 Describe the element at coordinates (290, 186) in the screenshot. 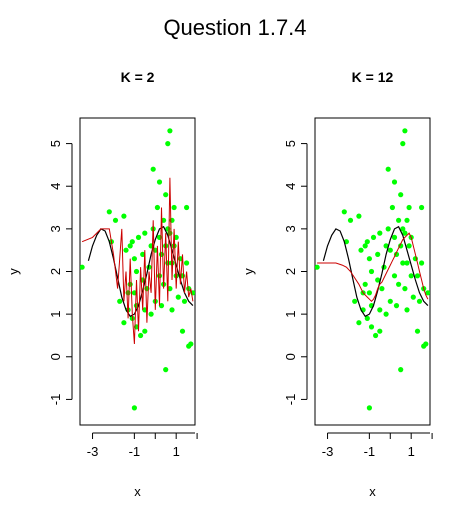

I see `k12-y-tick-label: 4` at that location.